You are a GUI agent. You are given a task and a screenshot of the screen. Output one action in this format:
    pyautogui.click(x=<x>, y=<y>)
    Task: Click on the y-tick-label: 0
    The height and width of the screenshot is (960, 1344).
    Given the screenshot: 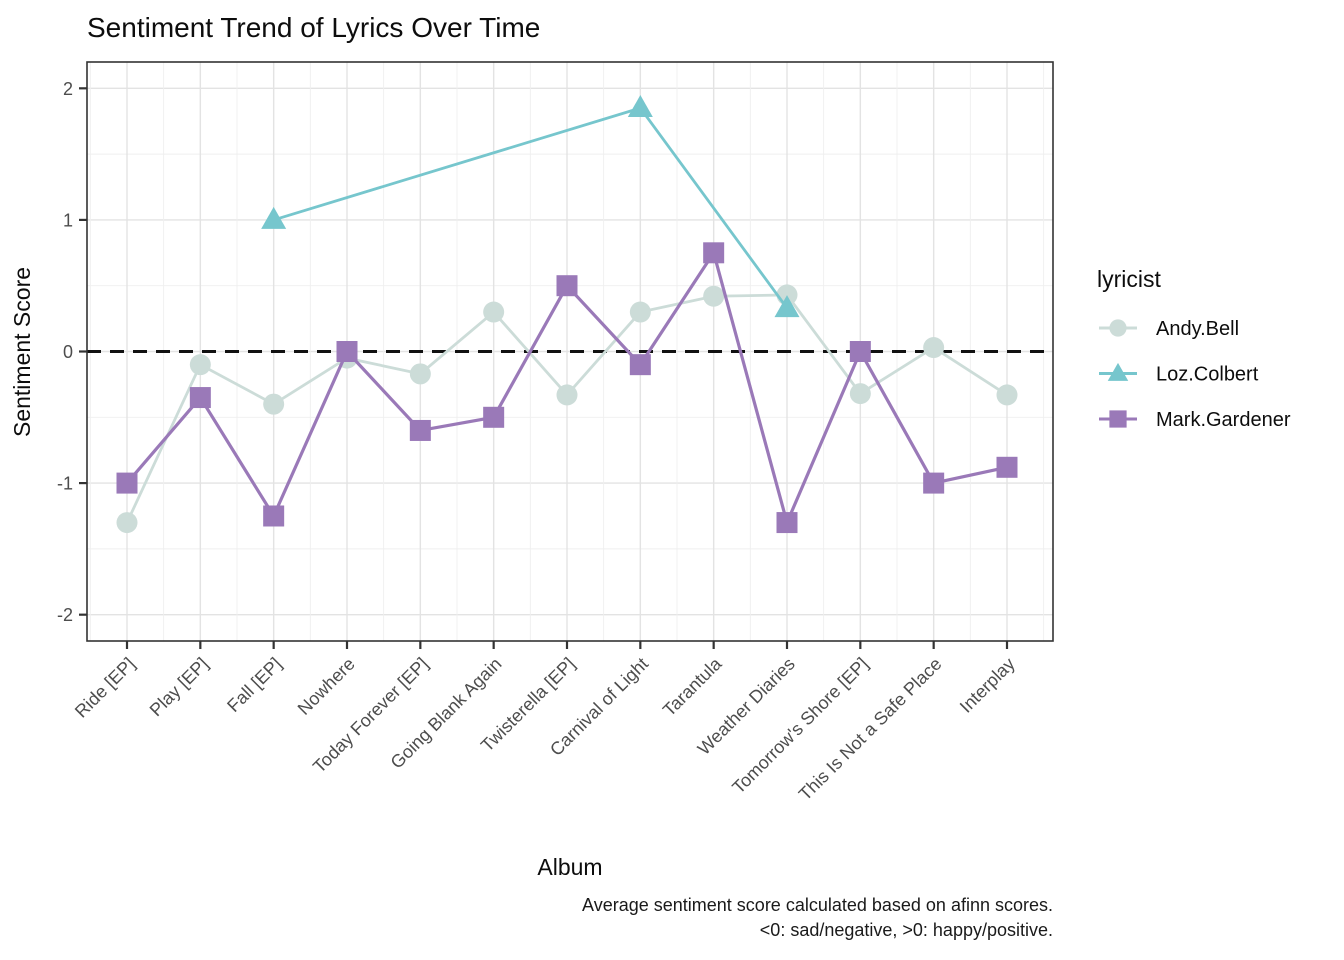 What is the action you would take?
    pyautogui.click(x=68, y=352)
    